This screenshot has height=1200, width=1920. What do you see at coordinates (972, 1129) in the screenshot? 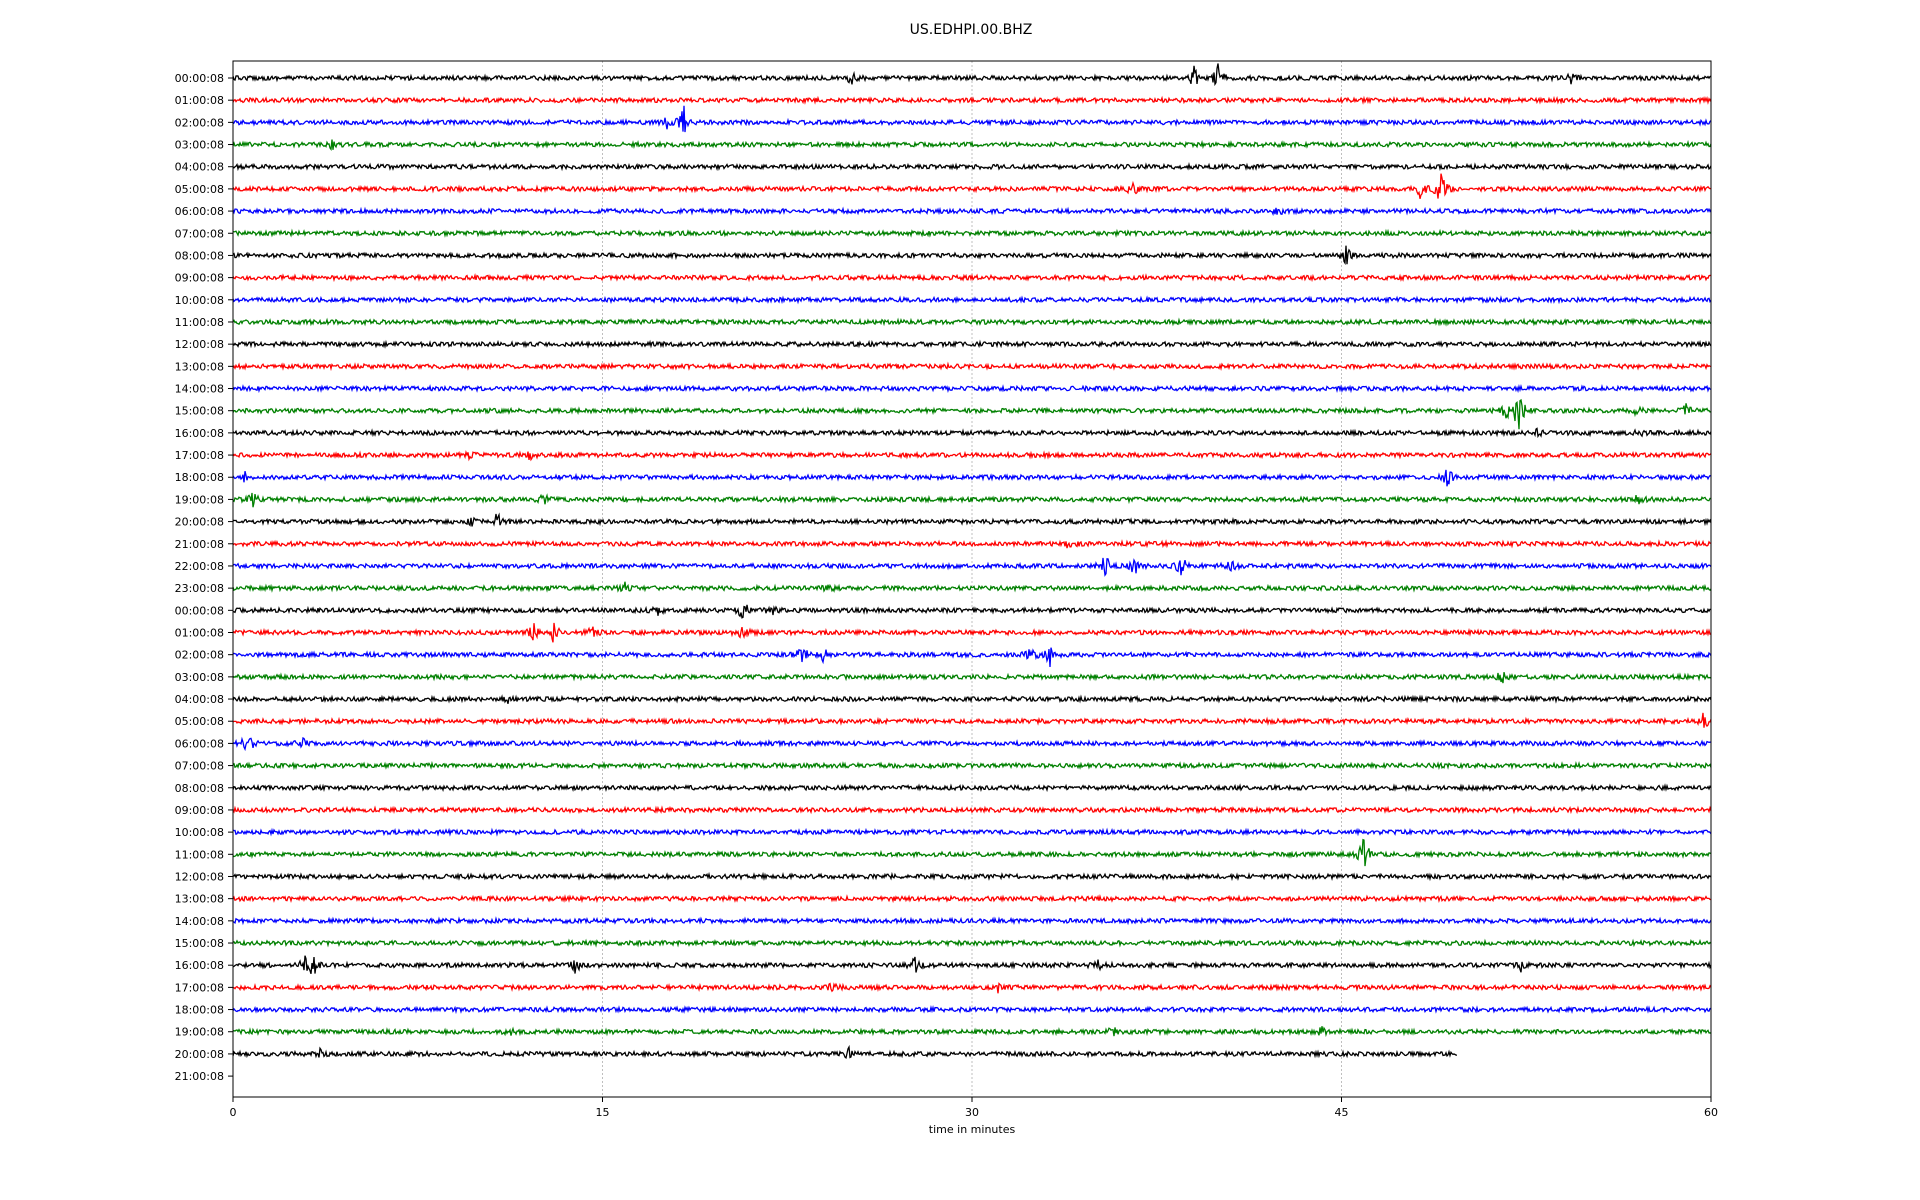
I see `x-axis-label: time in minutes` at bounding box center [972, 1129].